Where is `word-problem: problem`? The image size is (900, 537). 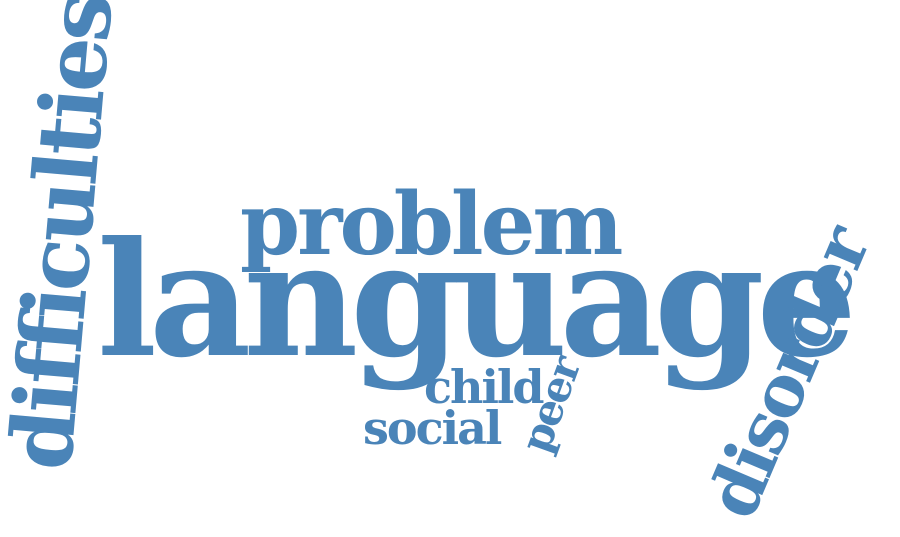 word-problem: problem is located at coordinates (431, 224).